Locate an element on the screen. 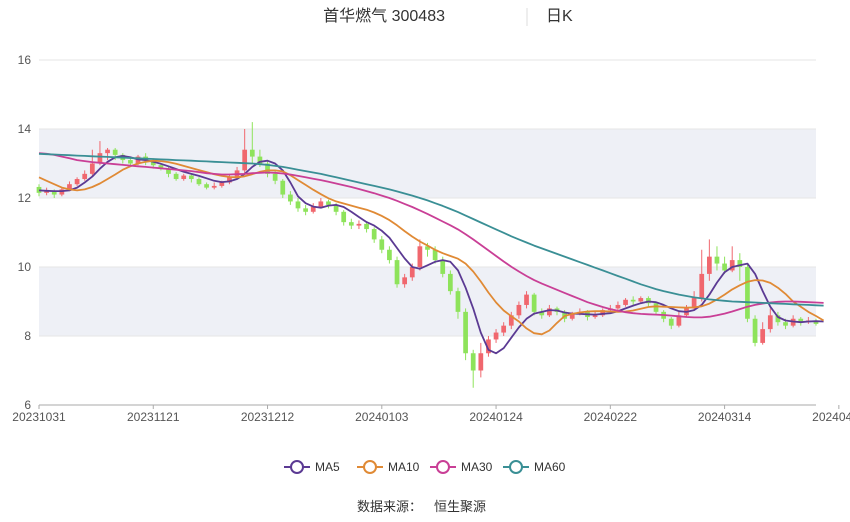 The image size is (850, 522). y-tick-label: 12 is located at coordinates (25, 198).